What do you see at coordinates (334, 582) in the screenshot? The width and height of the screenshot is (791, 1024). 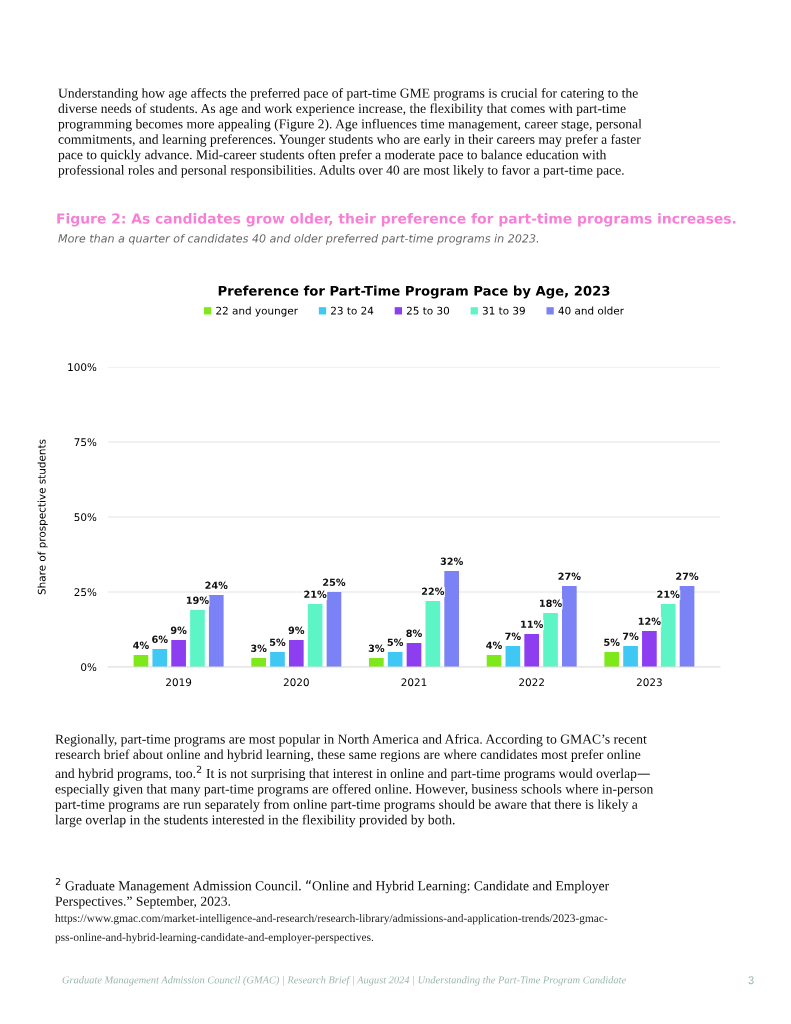 I see `data-label: 25%` at bounding box center [334, 582].